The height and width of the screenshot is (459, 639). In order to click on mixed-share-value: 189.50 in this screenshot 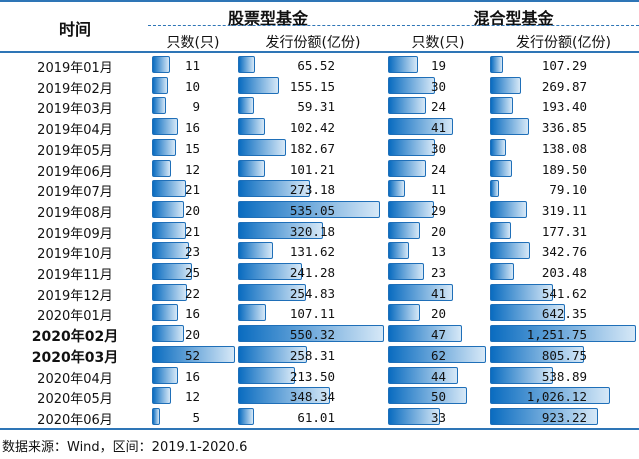, I will do `click(564, 169)`.